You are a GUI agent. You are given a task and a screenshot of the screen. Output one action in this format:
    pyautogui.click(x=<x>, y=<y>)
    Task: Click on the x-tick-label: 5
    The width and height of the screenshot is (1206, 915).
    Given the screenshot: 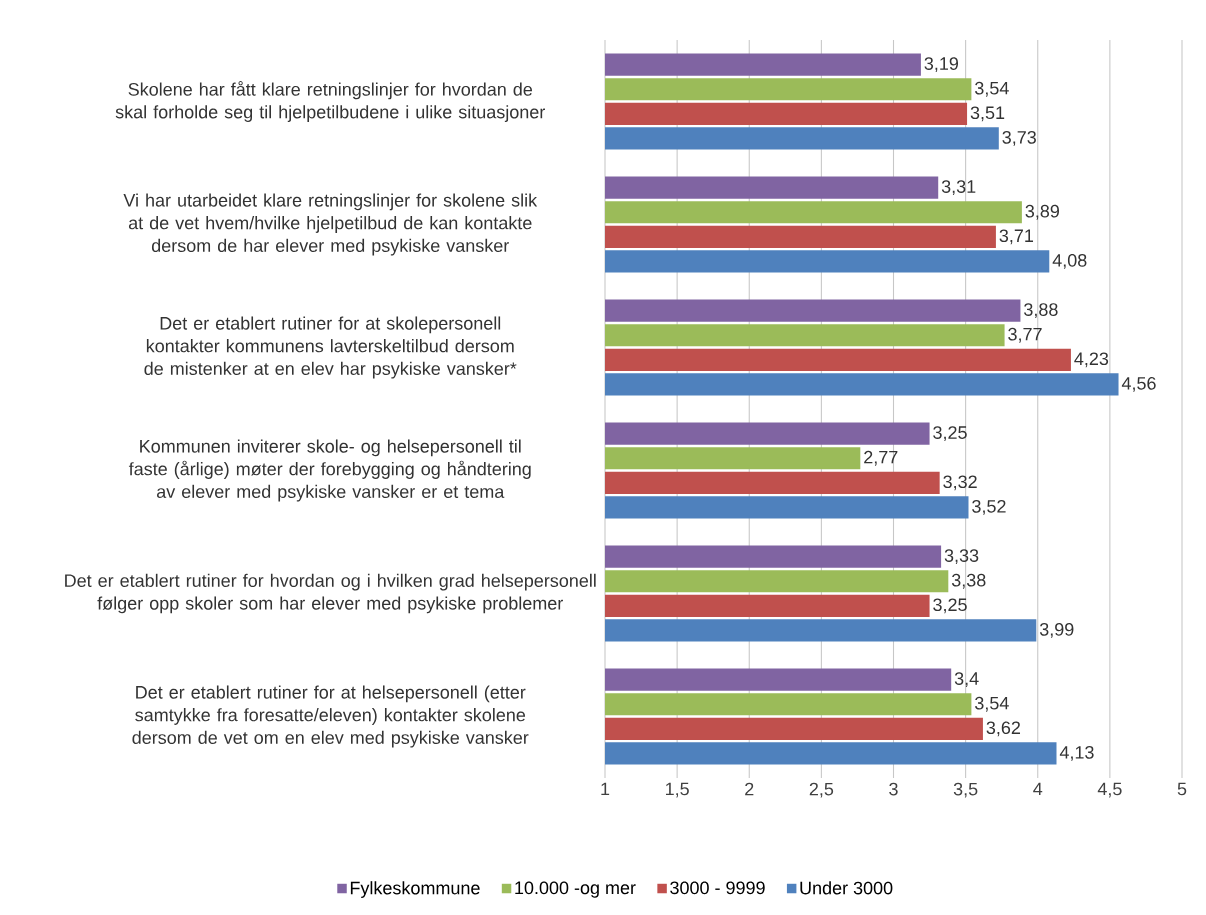 What is the action you would take?
    pyautogui.click(x=1182, y=789)
    